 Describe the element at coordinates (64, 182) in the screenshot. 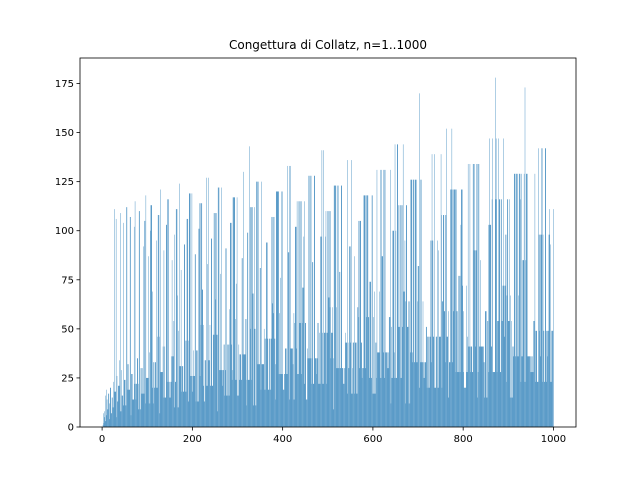

I see `y-tick-label: 125` at that location.